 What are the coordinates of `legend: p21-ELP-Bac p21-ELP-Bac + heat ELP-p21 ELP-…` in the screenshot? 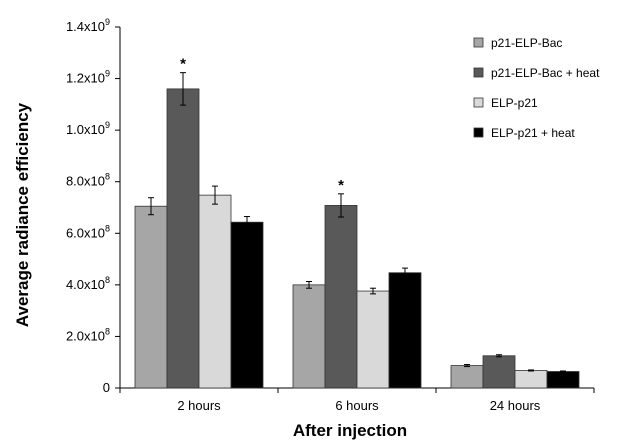 It's located at (536, 88).